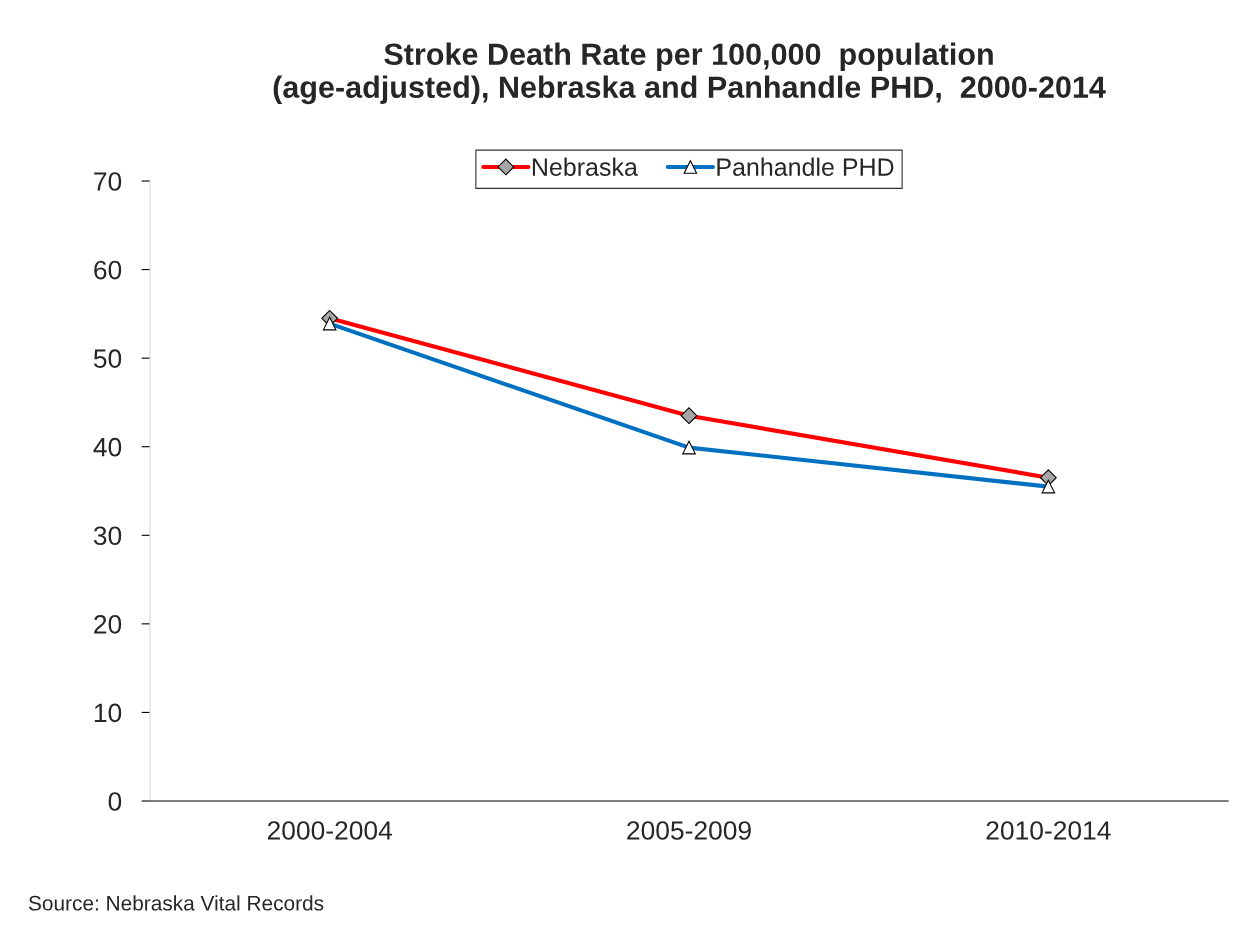  What do you see at coordinates (176, 903) in the screenshot?
I see `source-note: Source: Nebraska Vital Records` at bounding box center [176, 903].